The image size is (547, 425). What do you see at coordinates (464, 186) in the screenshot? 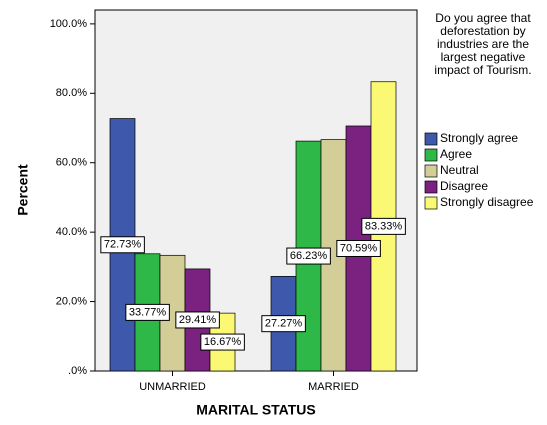
I see `legend-label: Disagree` at bounding box center [464, 186].